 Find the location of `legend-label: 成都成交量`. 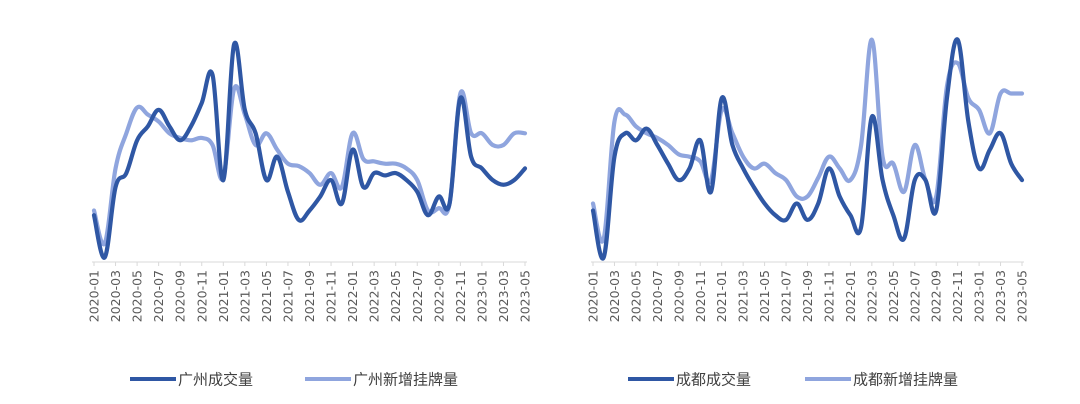

legend-label: 成都成交量 is located at coordinates (713, 380).